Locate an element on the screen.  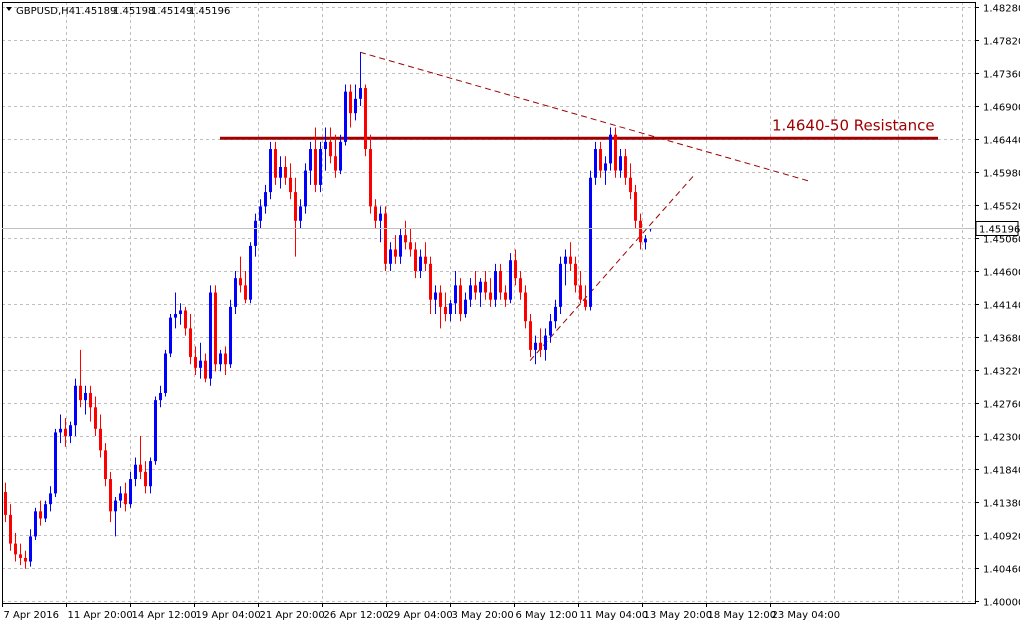
x-tick-label: 26 Apr 12:00 is located at coordinates (356, 615).